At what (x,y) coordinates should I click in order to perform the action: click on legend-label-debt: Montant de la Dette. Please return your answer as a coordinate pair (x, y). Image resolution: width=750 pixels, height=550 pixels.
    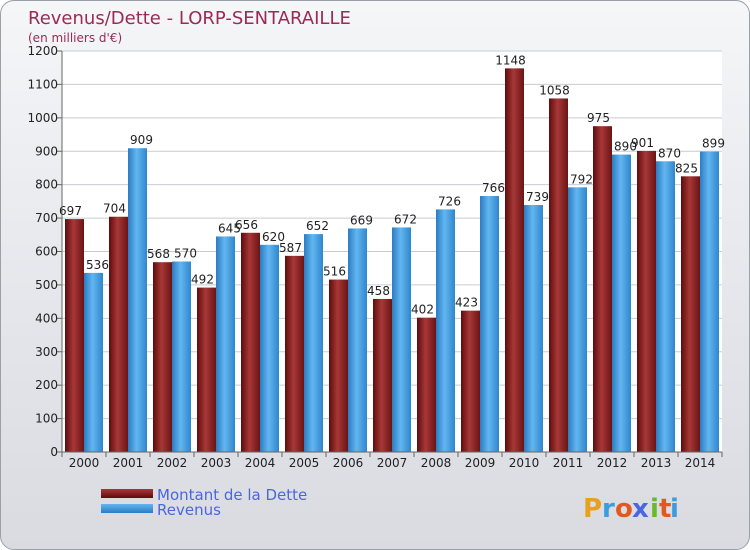
    Looking at the image, I should click on (232, 495).